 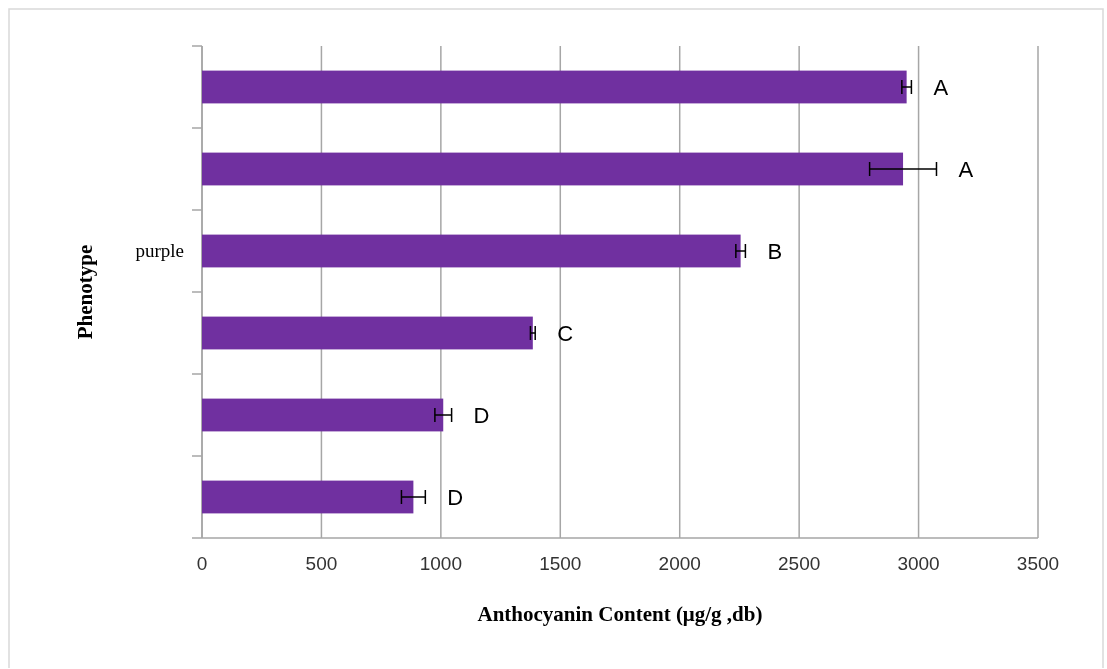 I want to click on x-tick-label: 1000, so click(x=440, y=563).